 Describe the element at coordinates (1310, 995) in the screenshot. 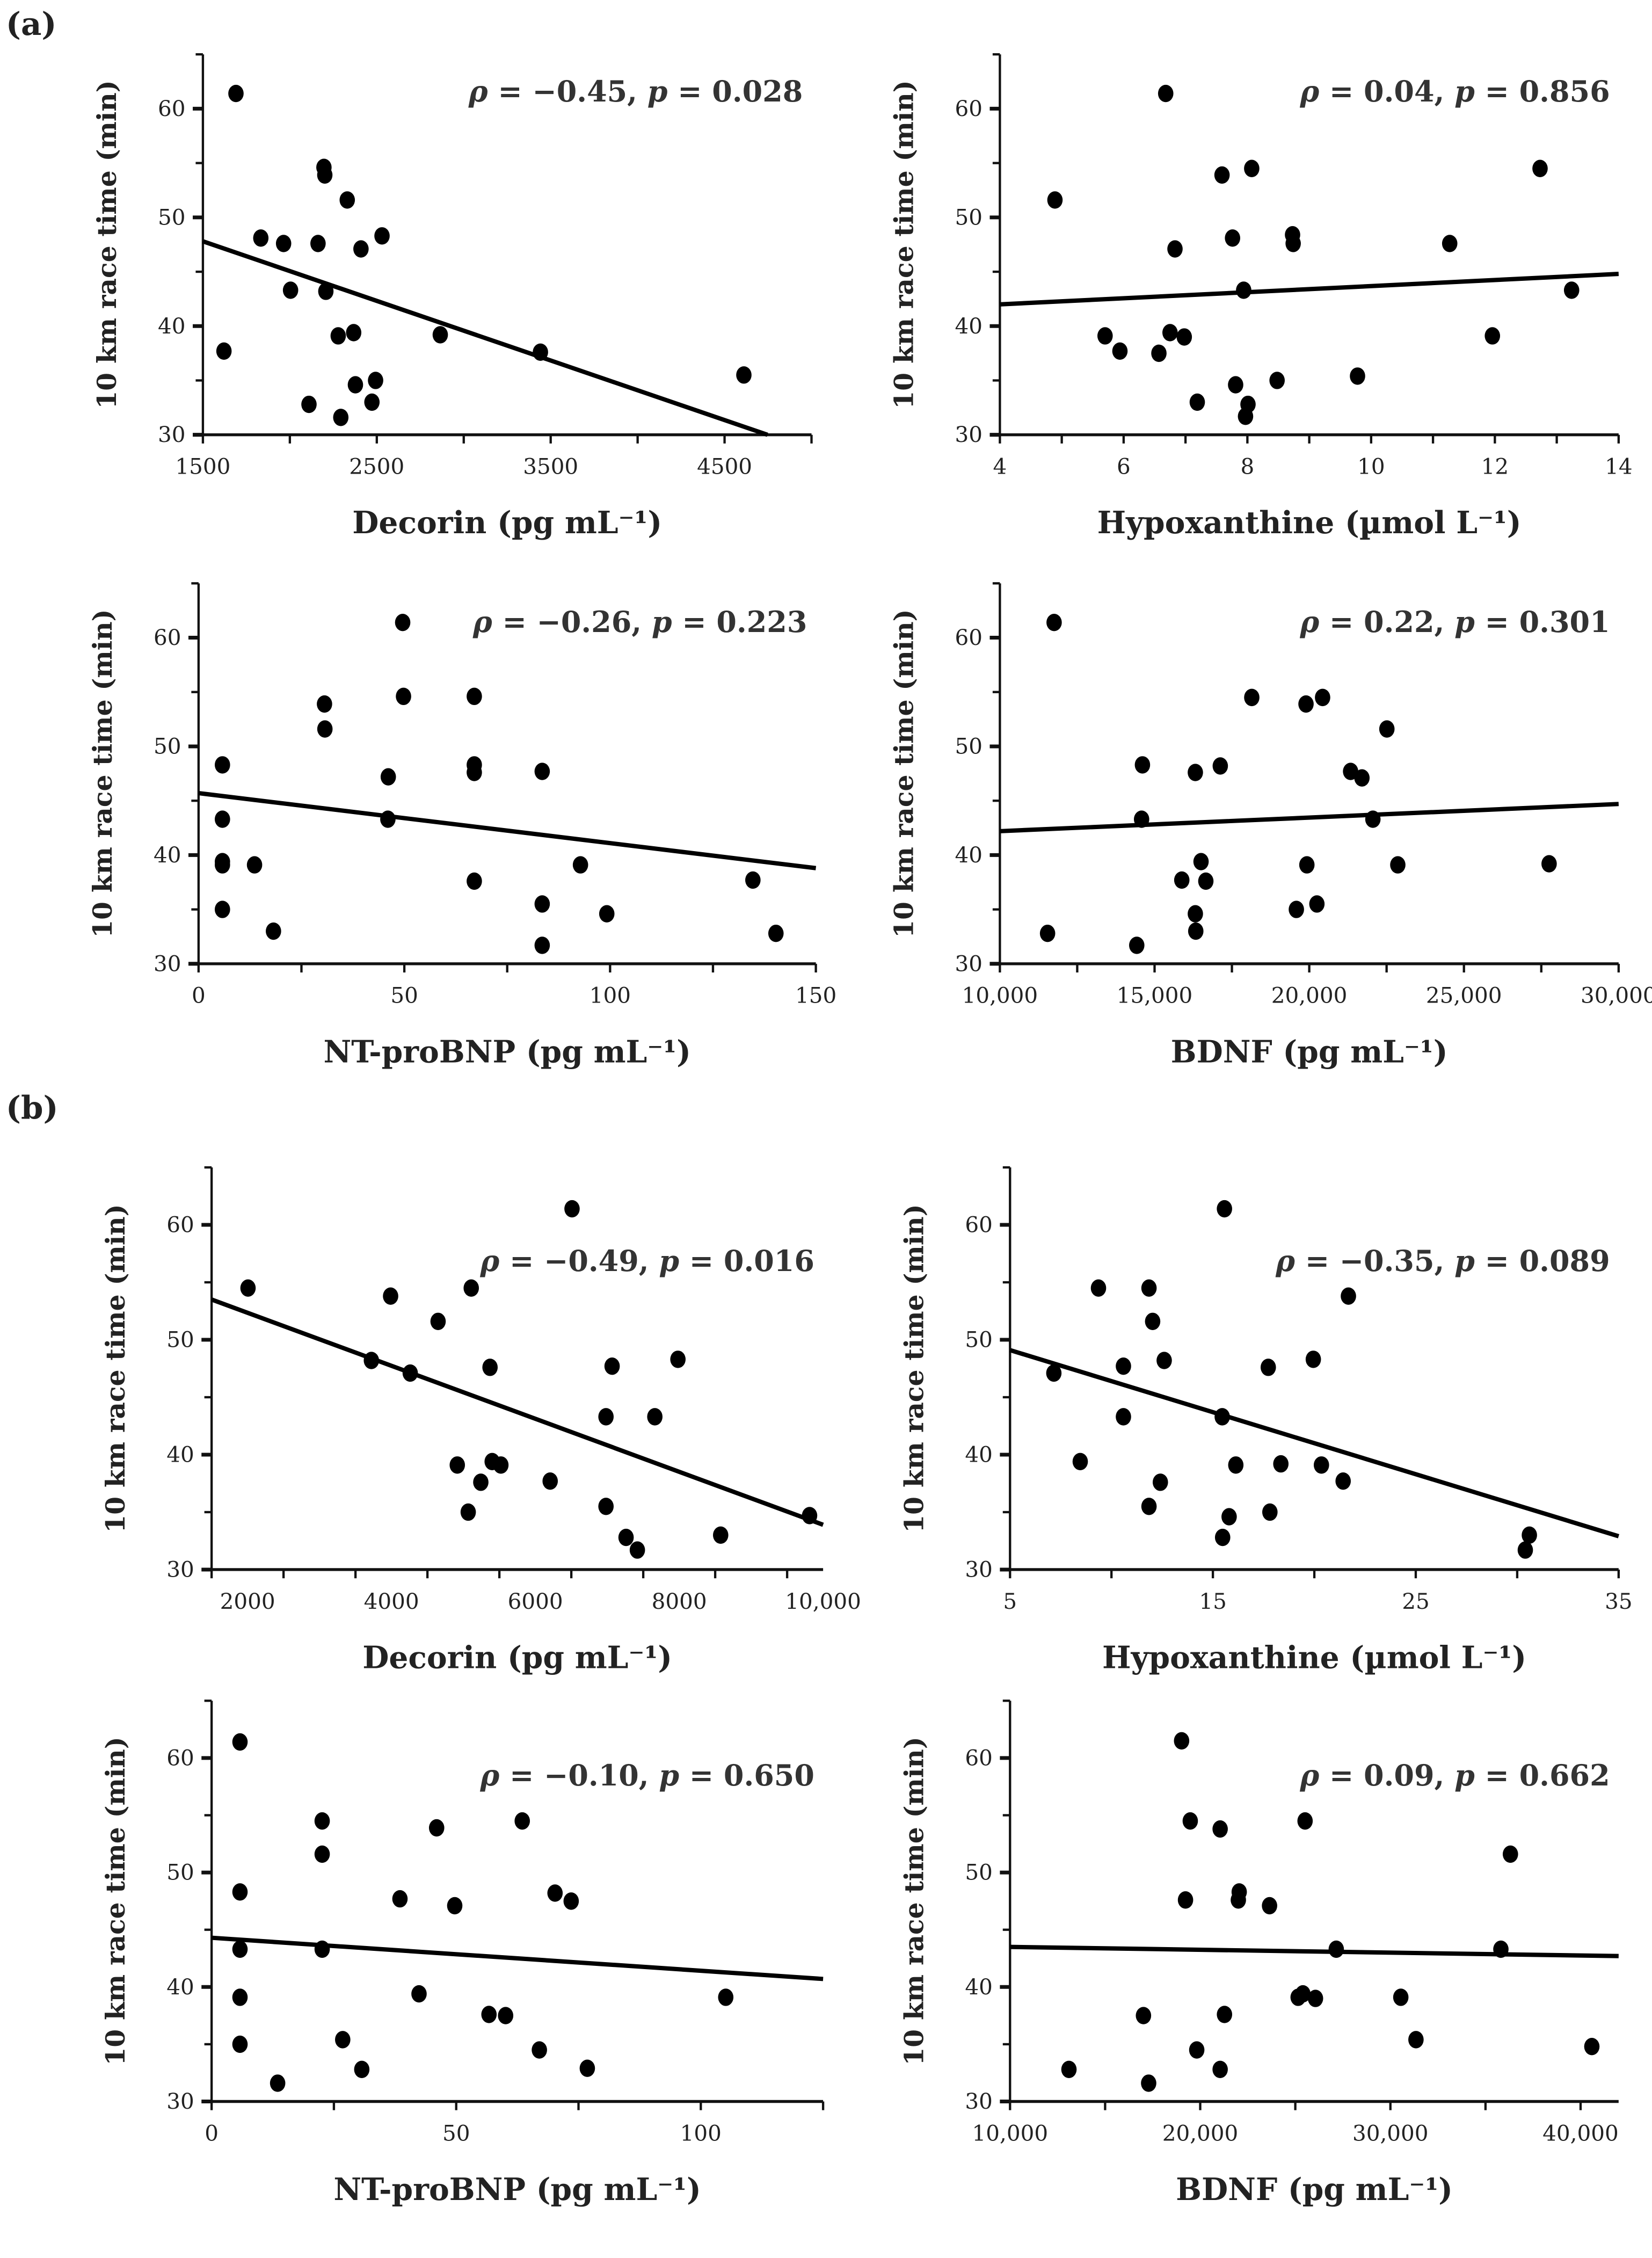

I see `x-tick-label: 20,000` at that location.